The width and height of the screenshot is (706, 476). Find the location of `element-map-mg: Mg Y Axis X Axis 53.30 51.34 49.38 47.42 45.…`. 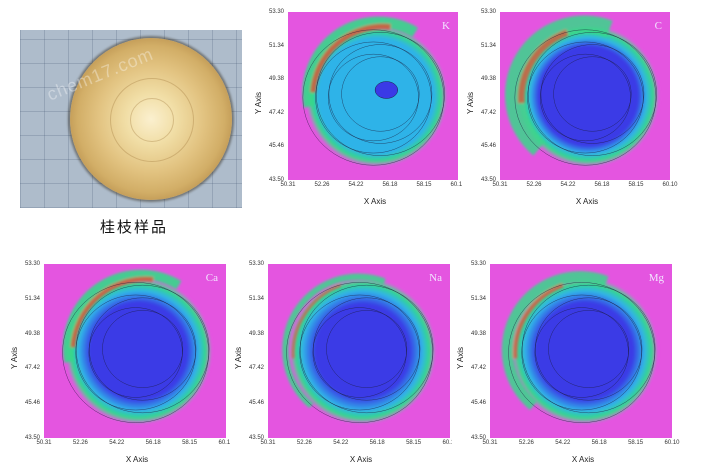

element-map-mg: Mg Y Axis X Axis 53.30 51.34 49.38 47.42 45.… is located at coordinates (566, 362).